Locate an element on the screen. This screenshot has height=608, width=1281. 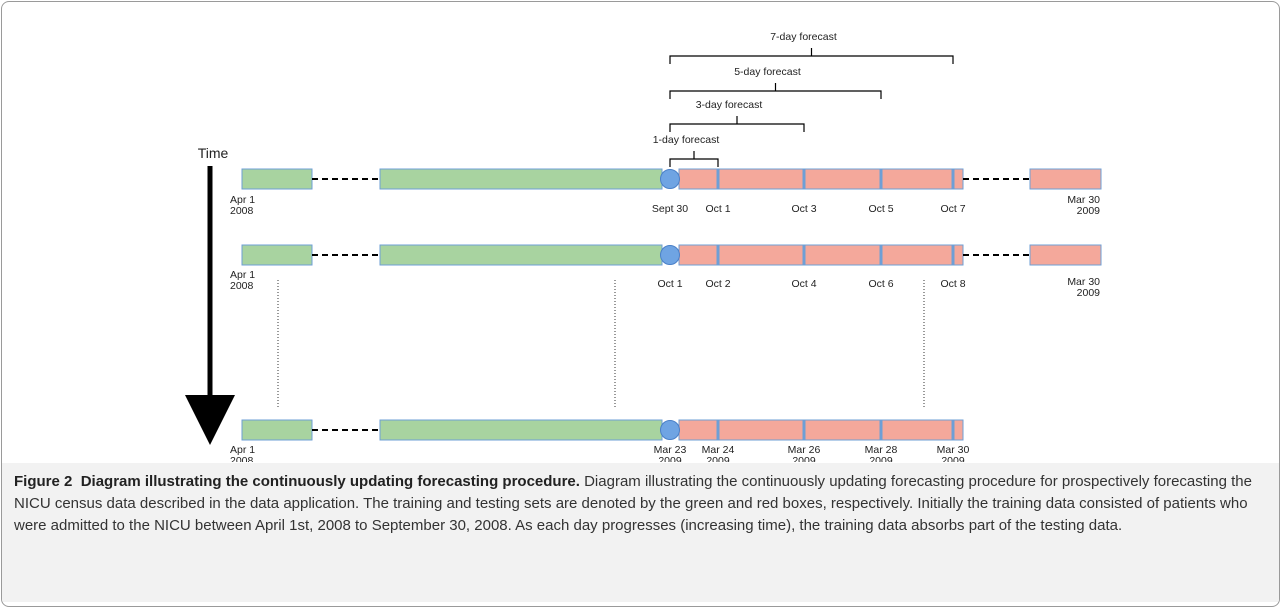
date-label: Oct 6 is located at coordinates (880, 284).